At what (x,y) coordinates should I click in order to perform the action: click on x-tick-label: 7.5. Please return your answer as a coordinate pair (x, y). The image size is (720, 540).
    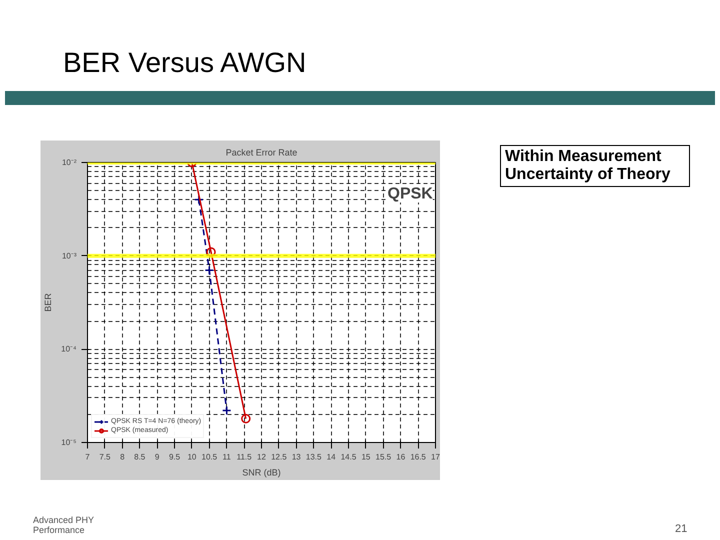
    Looking at the image, I should click on (105, 457).